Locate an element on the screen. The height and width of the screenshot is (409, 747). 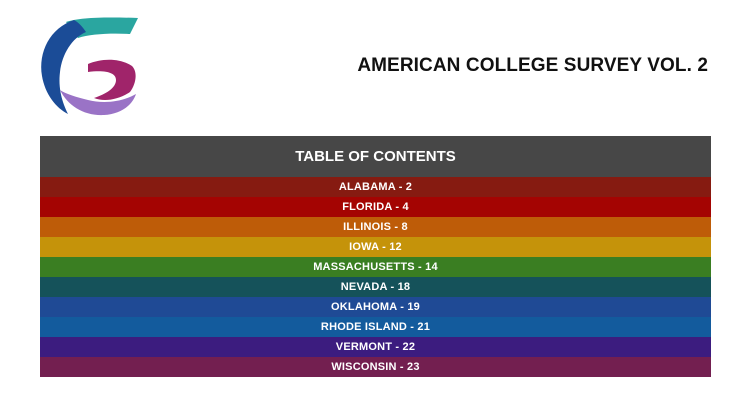
toc-item-florida: FLORIDA - 4 is located at coordinates (375, 207).